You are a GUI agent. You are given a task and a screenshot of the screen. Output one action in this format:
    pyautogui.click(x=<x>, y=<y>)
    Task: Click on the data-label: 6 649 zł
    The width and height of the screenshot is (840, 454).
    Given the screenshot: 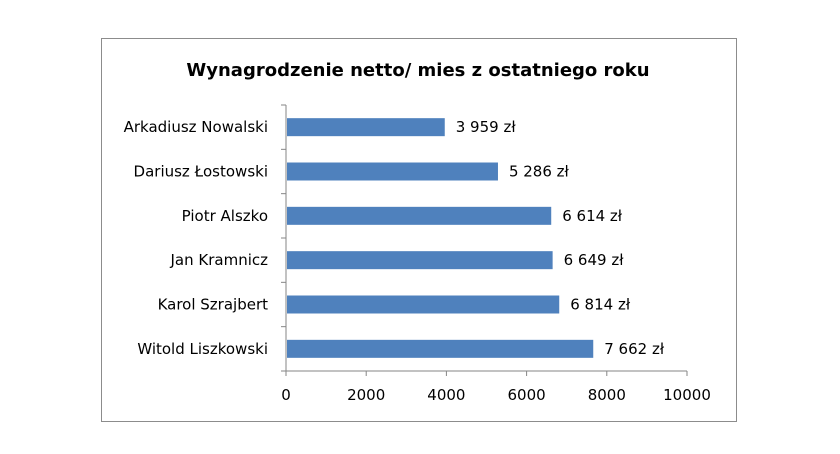 What is the action you would take?
    pyautogui.click(x=594, y=260)
    